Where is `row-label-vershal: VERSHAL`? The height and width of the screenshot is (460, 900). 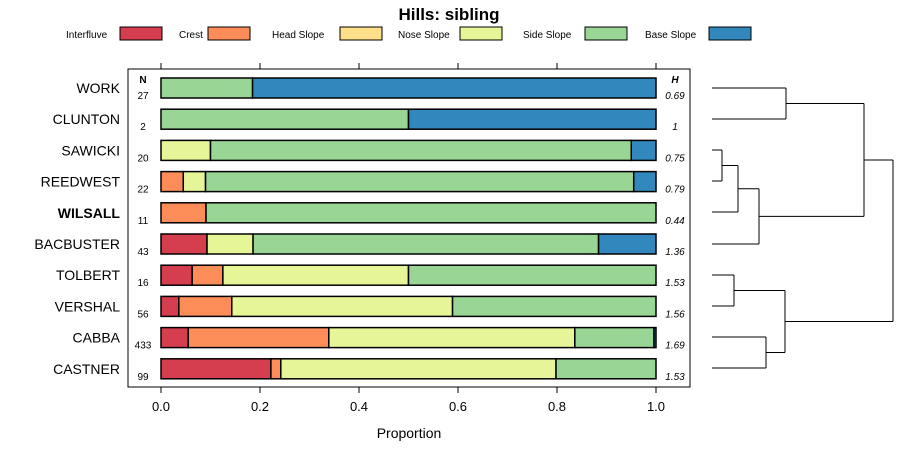
row-label-vershal: VERSHAL is located at coordinates (88, 306).